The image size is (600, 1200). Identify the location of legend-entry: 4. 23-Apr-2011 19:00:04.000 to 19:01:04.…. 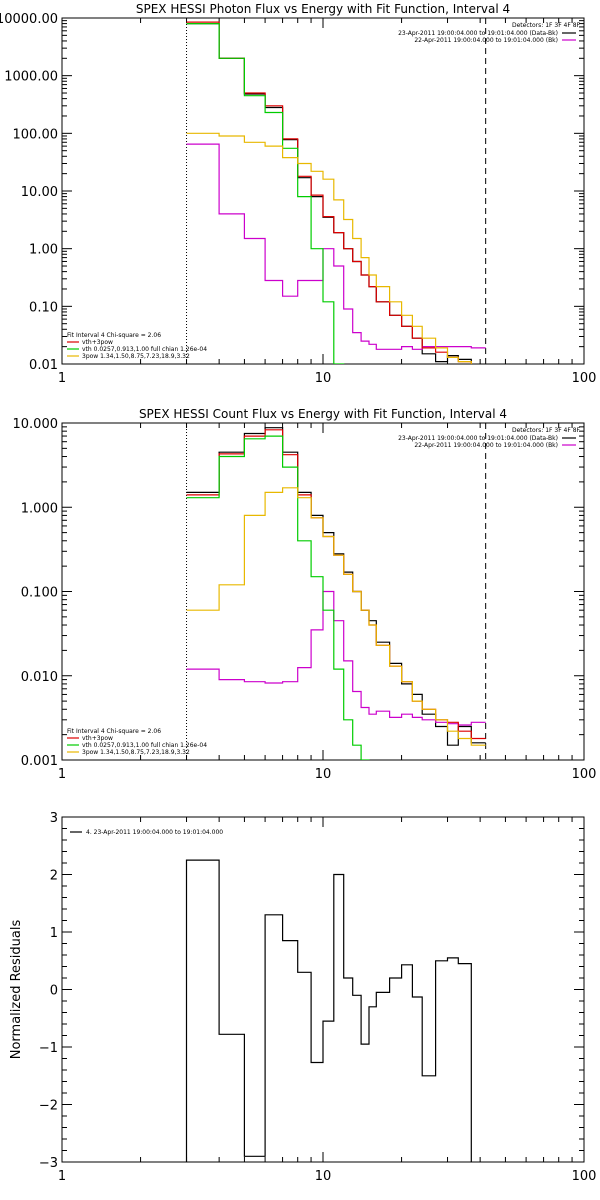
(154, 832).